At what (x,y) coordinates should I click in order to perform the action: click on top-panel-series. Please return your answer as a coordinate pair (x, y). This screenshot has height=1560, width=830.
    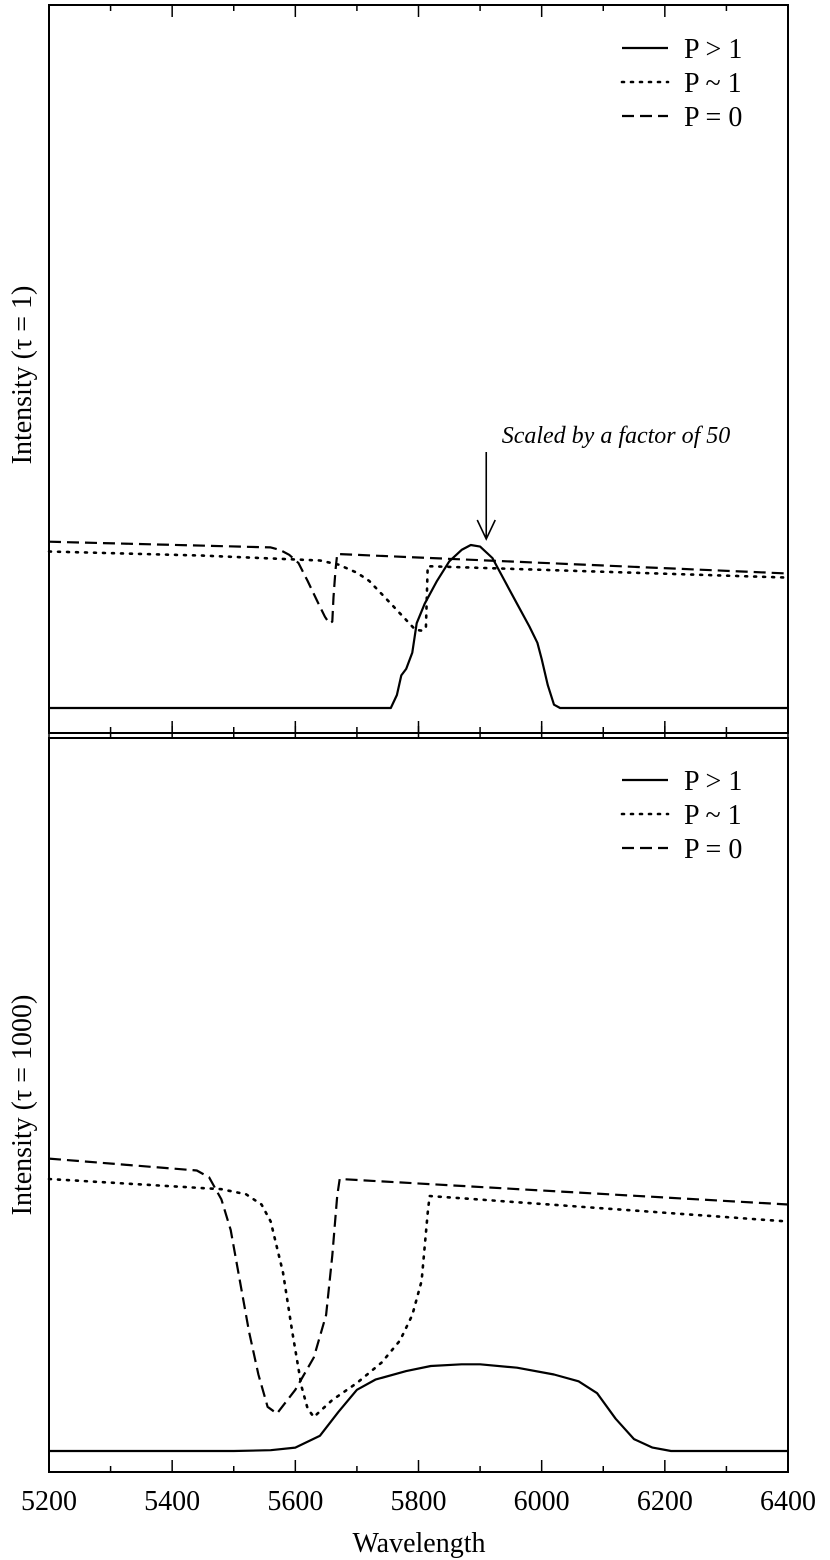
    Looking at the image, I should click on (418, 625).